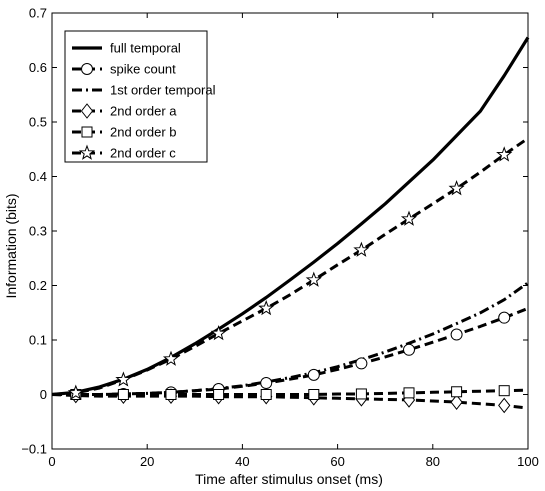 The width and height of the screenshot is (545, 491). What do you see at coordinates (147, 461) in the screenshot?
I see `x-tick-label: 20` at bounding box center [147, 461].